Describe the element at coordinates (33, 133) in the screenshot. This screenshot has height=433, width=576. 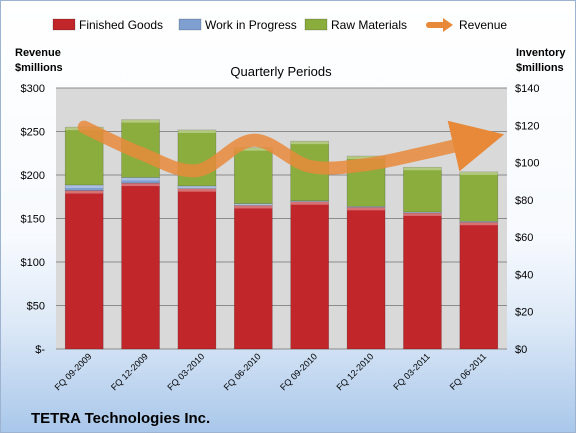
I see `left-tick-label: $250` at that location.